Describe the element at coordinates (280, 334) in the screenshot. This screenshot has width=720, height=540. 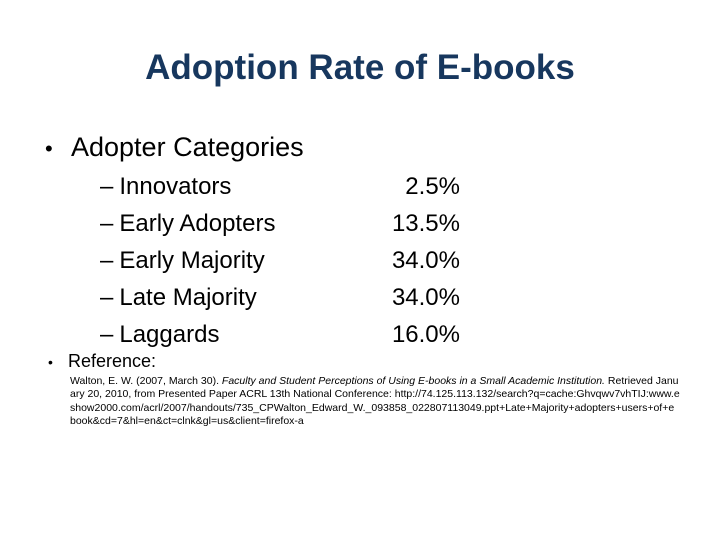
I see `list-item: – Laggards 16.0%` at that location.